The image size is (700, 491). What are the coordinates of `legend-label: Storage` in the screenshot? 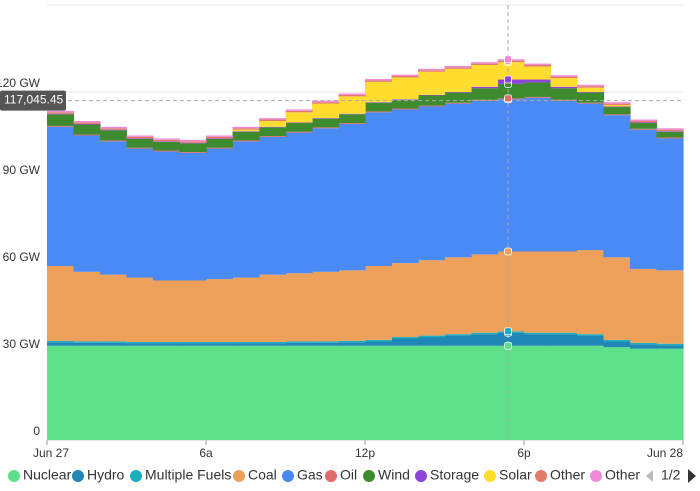 It's located at (454, 475).